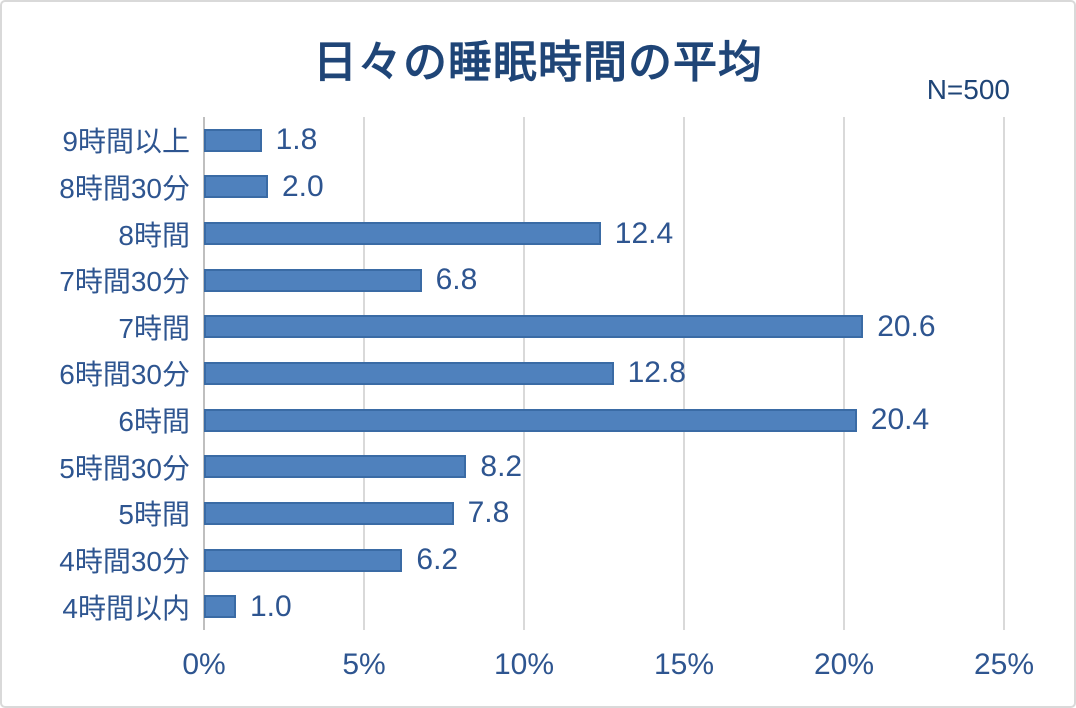  I want to click on x-tick-label: 20%, so click(844, 664).